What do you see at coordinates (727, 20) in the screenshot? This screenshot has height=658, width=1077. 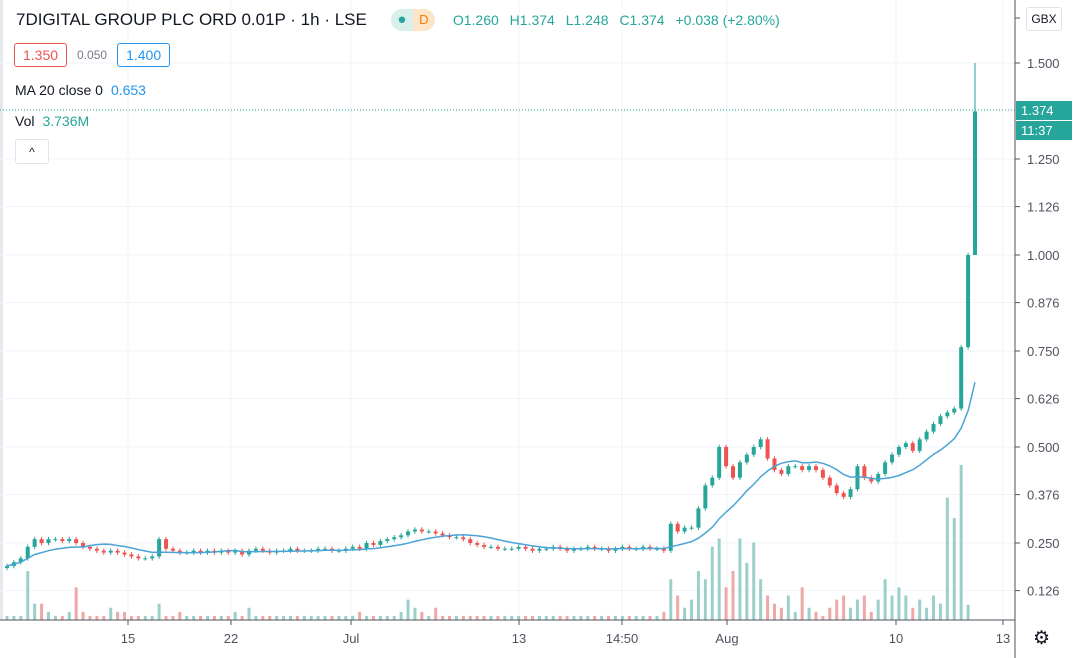 I see `change-value: +0.038 (+2.80%)` at bounding box center [727, 20].